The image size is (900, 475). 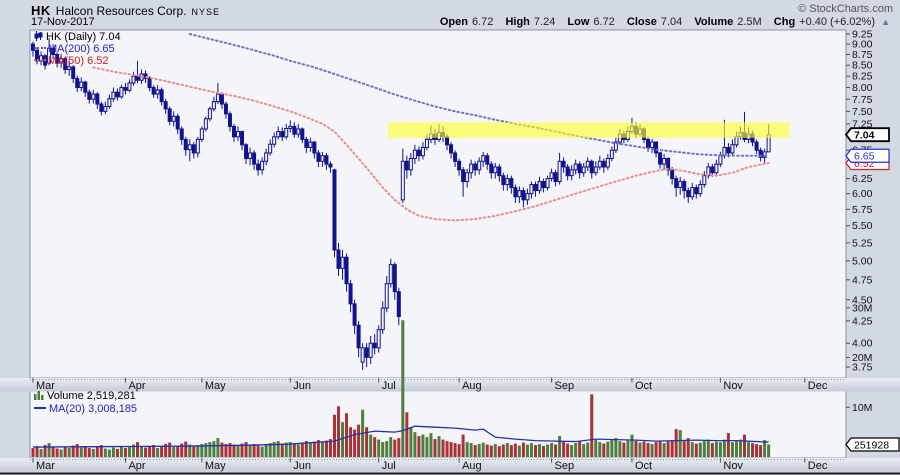 What do you see at coordinates (578, 22) in the screenshot?
I see `low-label: Low` at bounding box center [578, 22].